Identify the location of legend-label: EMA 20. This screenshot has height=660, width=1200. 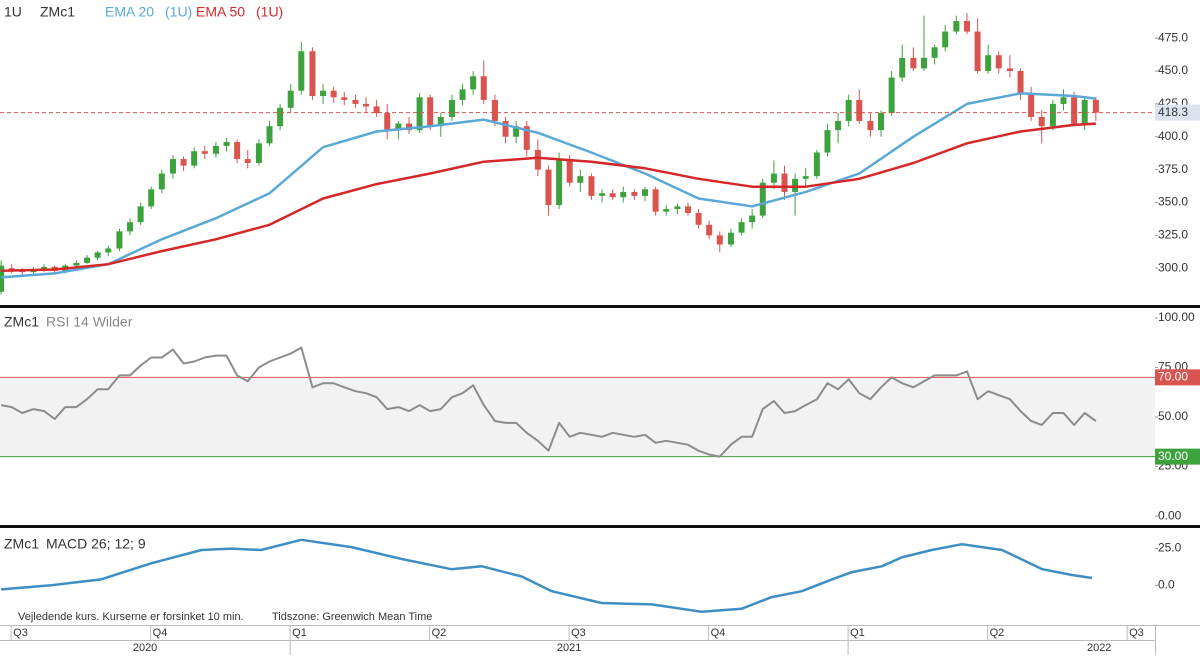
(129, 12).